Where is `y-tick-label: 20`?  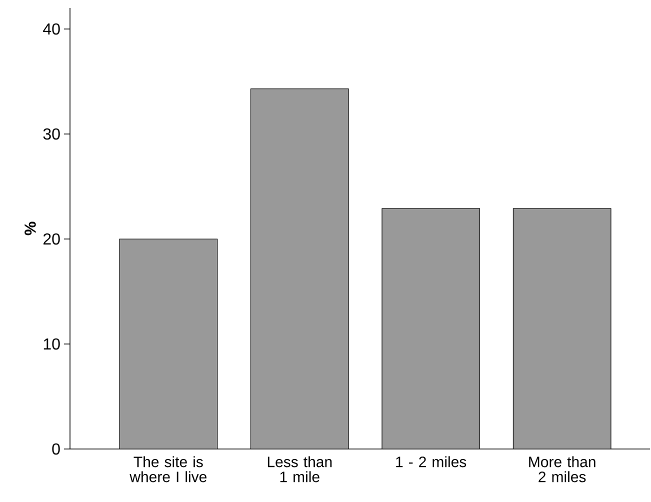 y-tick-label: 20 is located at coordinates (51, 239).